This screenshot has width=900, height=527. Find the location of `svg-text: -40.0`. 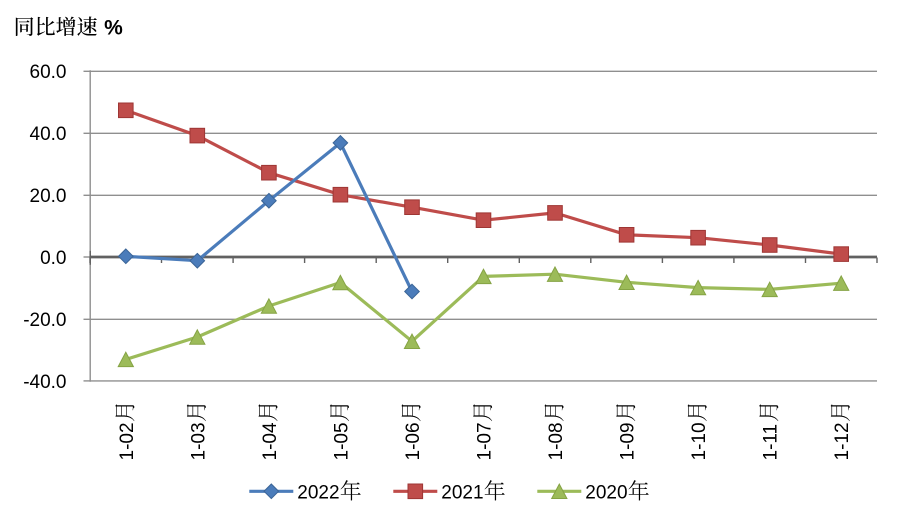

svg-text: -40.0 is located at coordinates (44, 382).